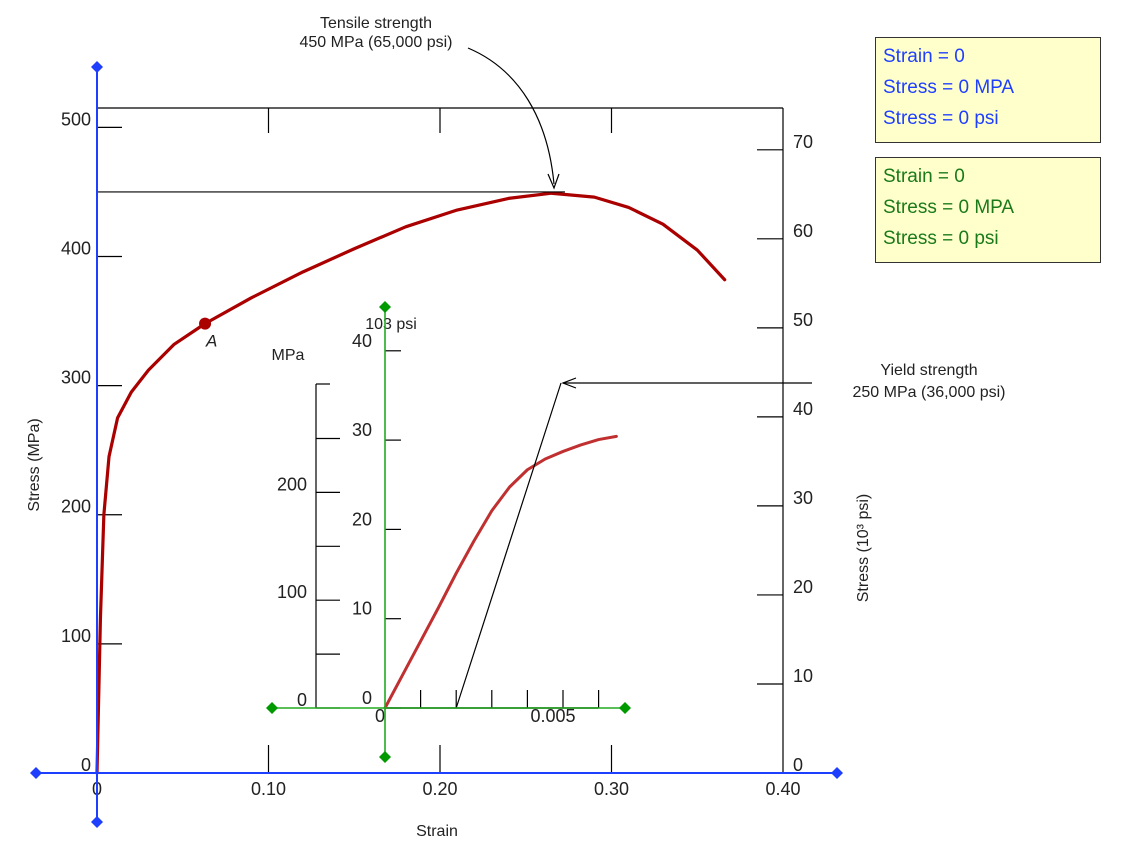 This screenshot has height=862, width=1122. Describe the element at coordinates (385, 757) in the screenshot. I see `green-axis-bottom-handle` at that location.